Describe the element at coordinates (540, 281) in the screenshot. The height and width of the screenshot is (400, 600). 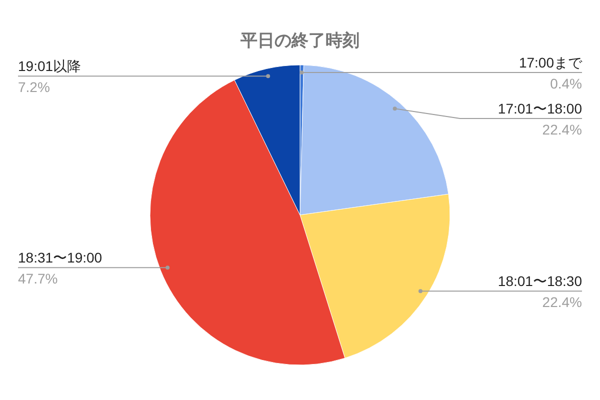
I see `slice-label: 18:01〜18:30` at that location.